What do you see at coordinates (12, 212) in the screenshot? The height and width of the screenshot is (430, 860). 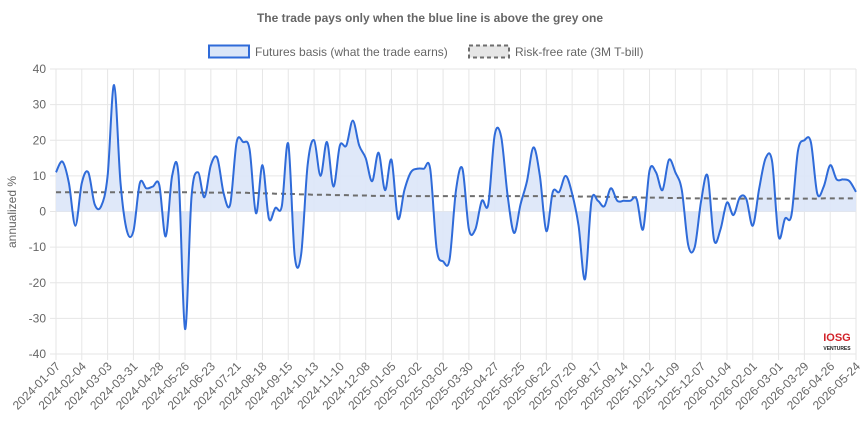 I see `y-axis-title: annualized %` at bounding box center [12, 212].